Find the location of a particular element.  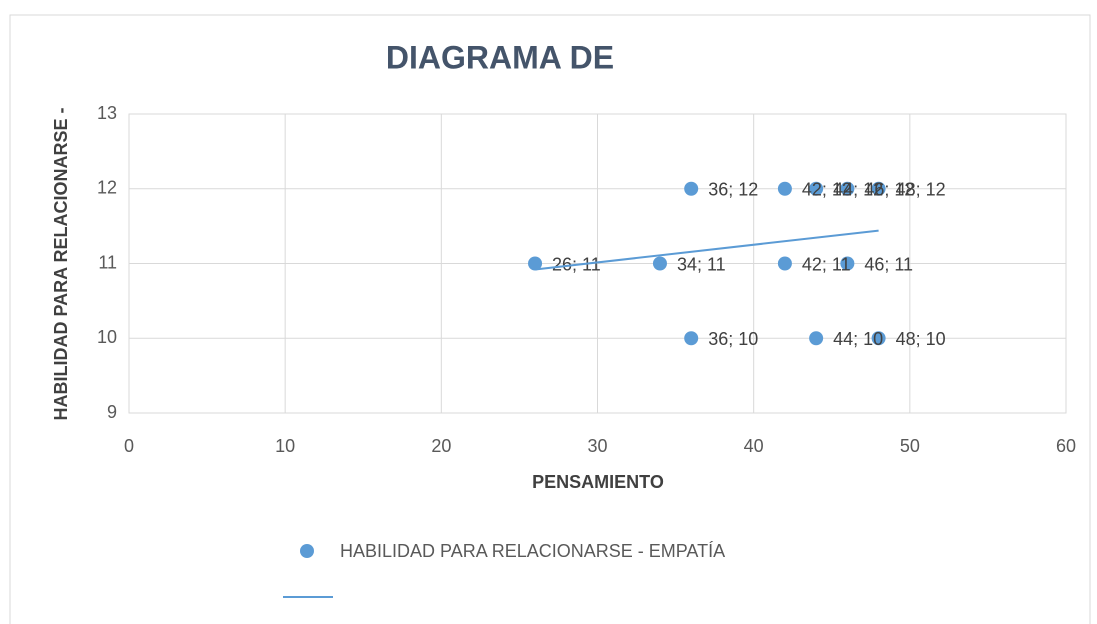

y-tick-label: 10 is located at coordinates (107, 337).